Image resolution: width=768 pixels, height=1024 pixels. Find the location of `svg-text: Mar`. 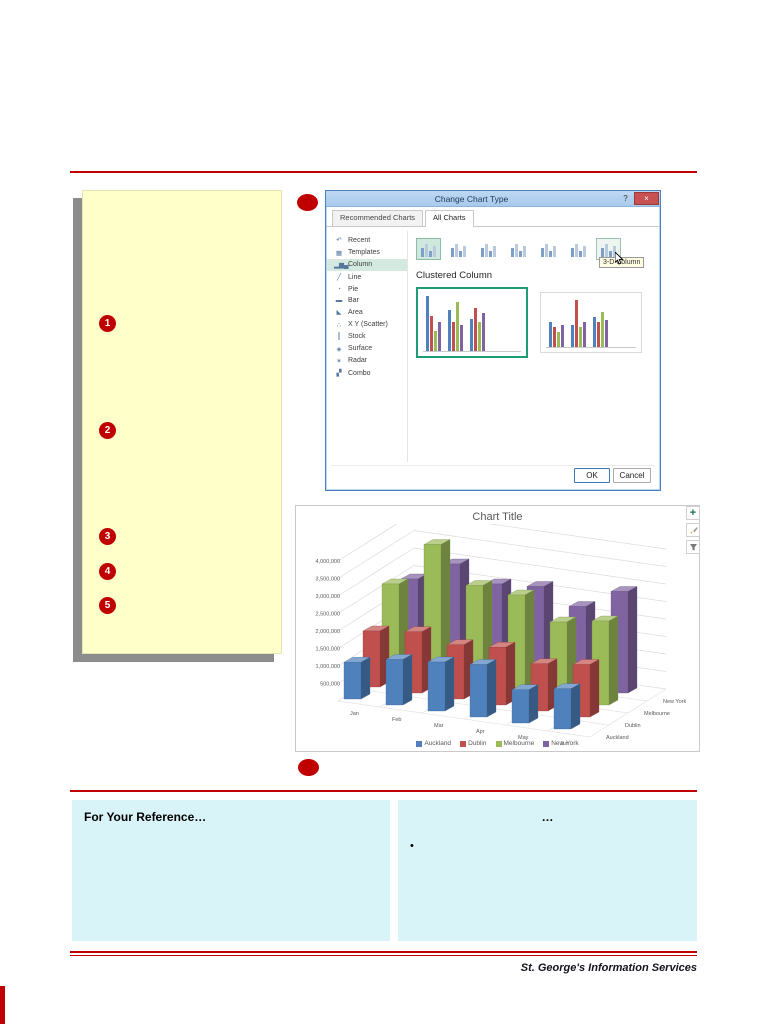

svg-text: Mar is located at coordinates (439, 726).